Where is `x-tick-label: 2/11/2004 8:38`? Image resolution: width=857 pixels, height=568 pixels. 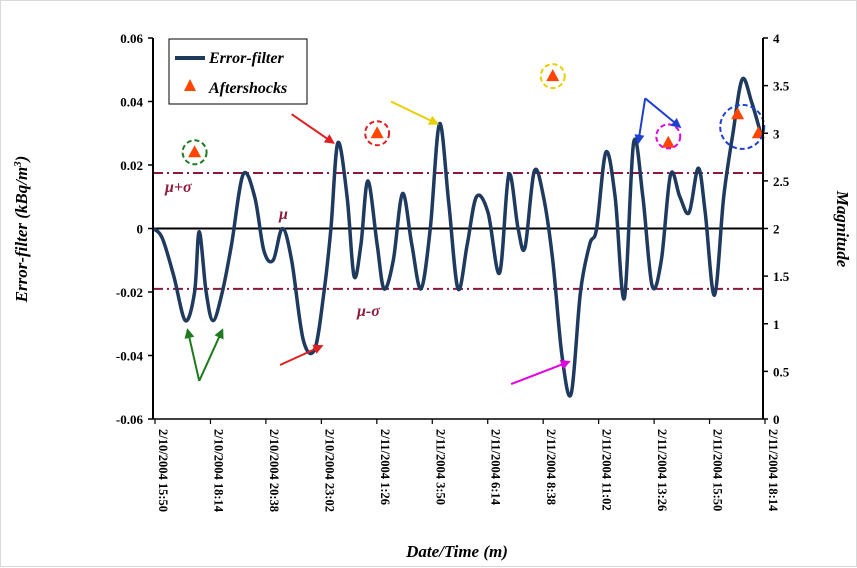 x-tick-label: 2/11/2004 8:38 is located at coordinates (551, 467).